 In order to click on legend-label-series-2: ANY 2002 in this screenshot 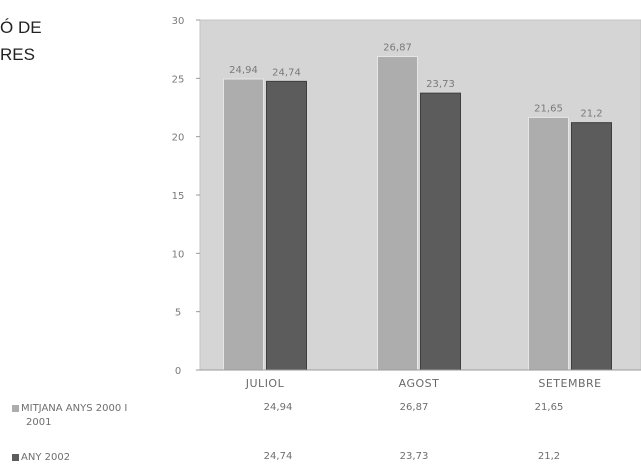, I will do `click(46, 457)`.